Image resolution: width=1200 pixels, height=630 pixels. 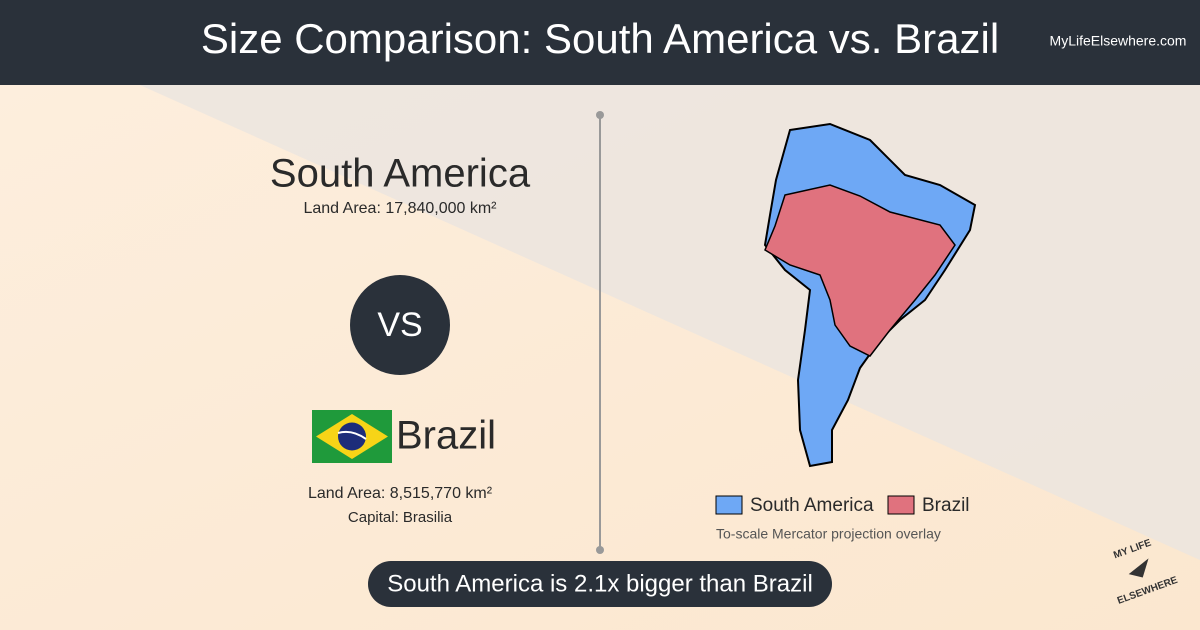 What do you see at coordinates (946, 505) in the screenshot?
I see `legend-label: Brazil` at bounding box center [946, 505].